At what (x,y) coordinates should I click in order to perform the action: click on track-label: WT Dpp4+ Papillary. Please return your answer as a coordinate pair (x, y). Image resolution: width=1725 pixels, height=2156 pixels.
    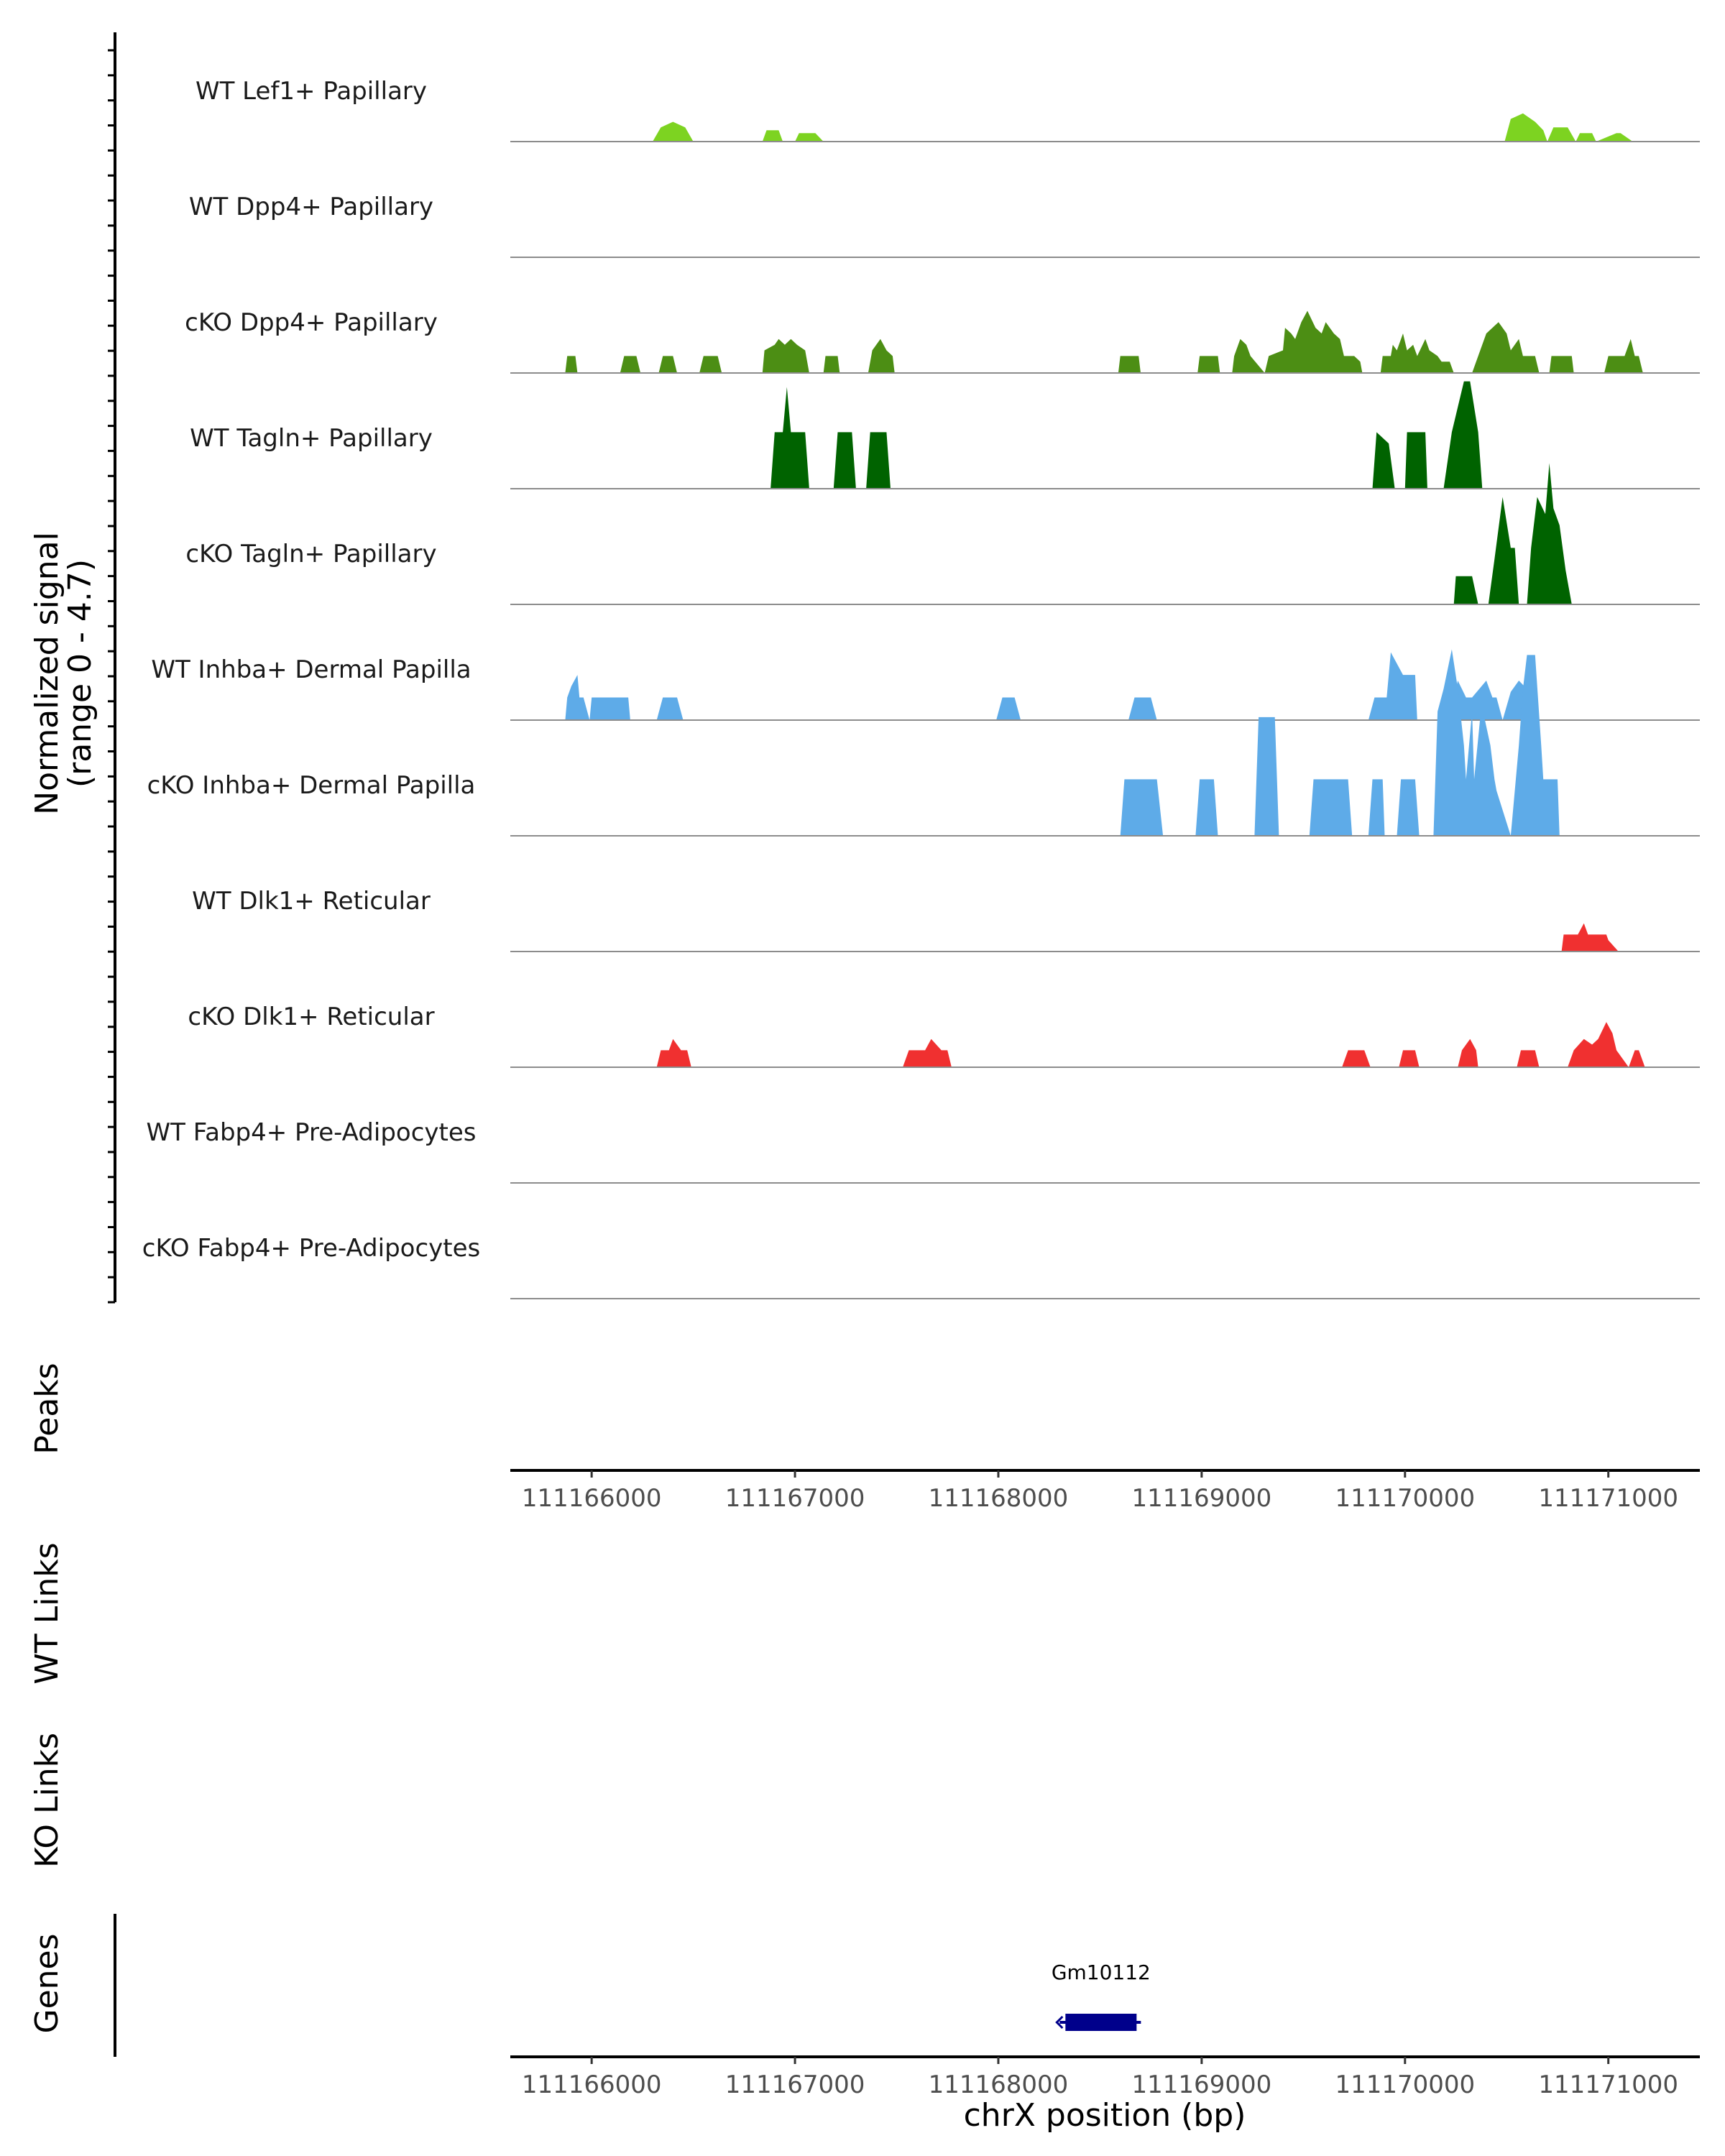
    Looking at the image, I should click on (311, 207).